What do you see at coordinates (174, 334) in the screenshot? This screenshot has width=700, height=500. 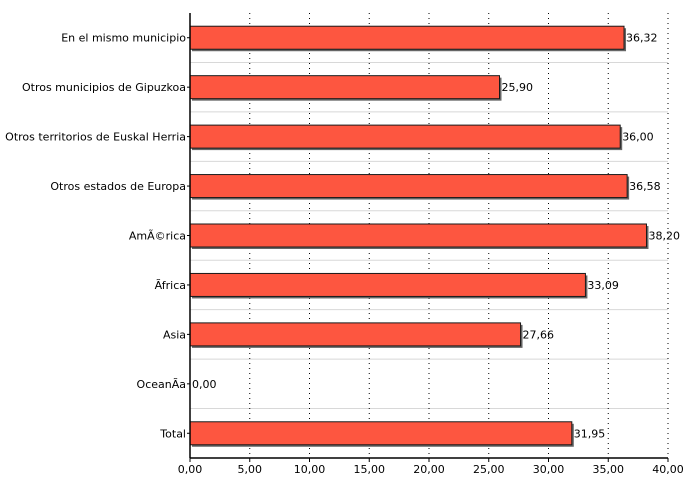 I see `category-label: Asia` at bounding box center [174, 334].